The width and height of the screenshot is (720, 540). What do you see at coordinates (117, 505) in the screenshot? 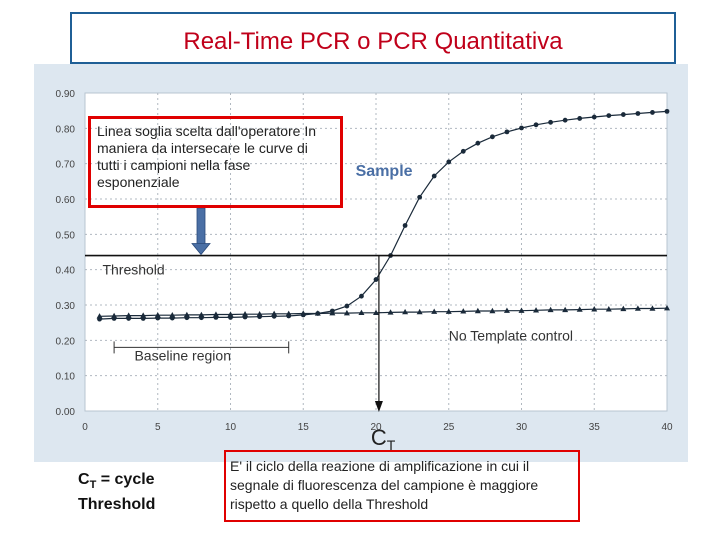
I see `ct-def-line2: Threshold` at bounding box center [117, 505].